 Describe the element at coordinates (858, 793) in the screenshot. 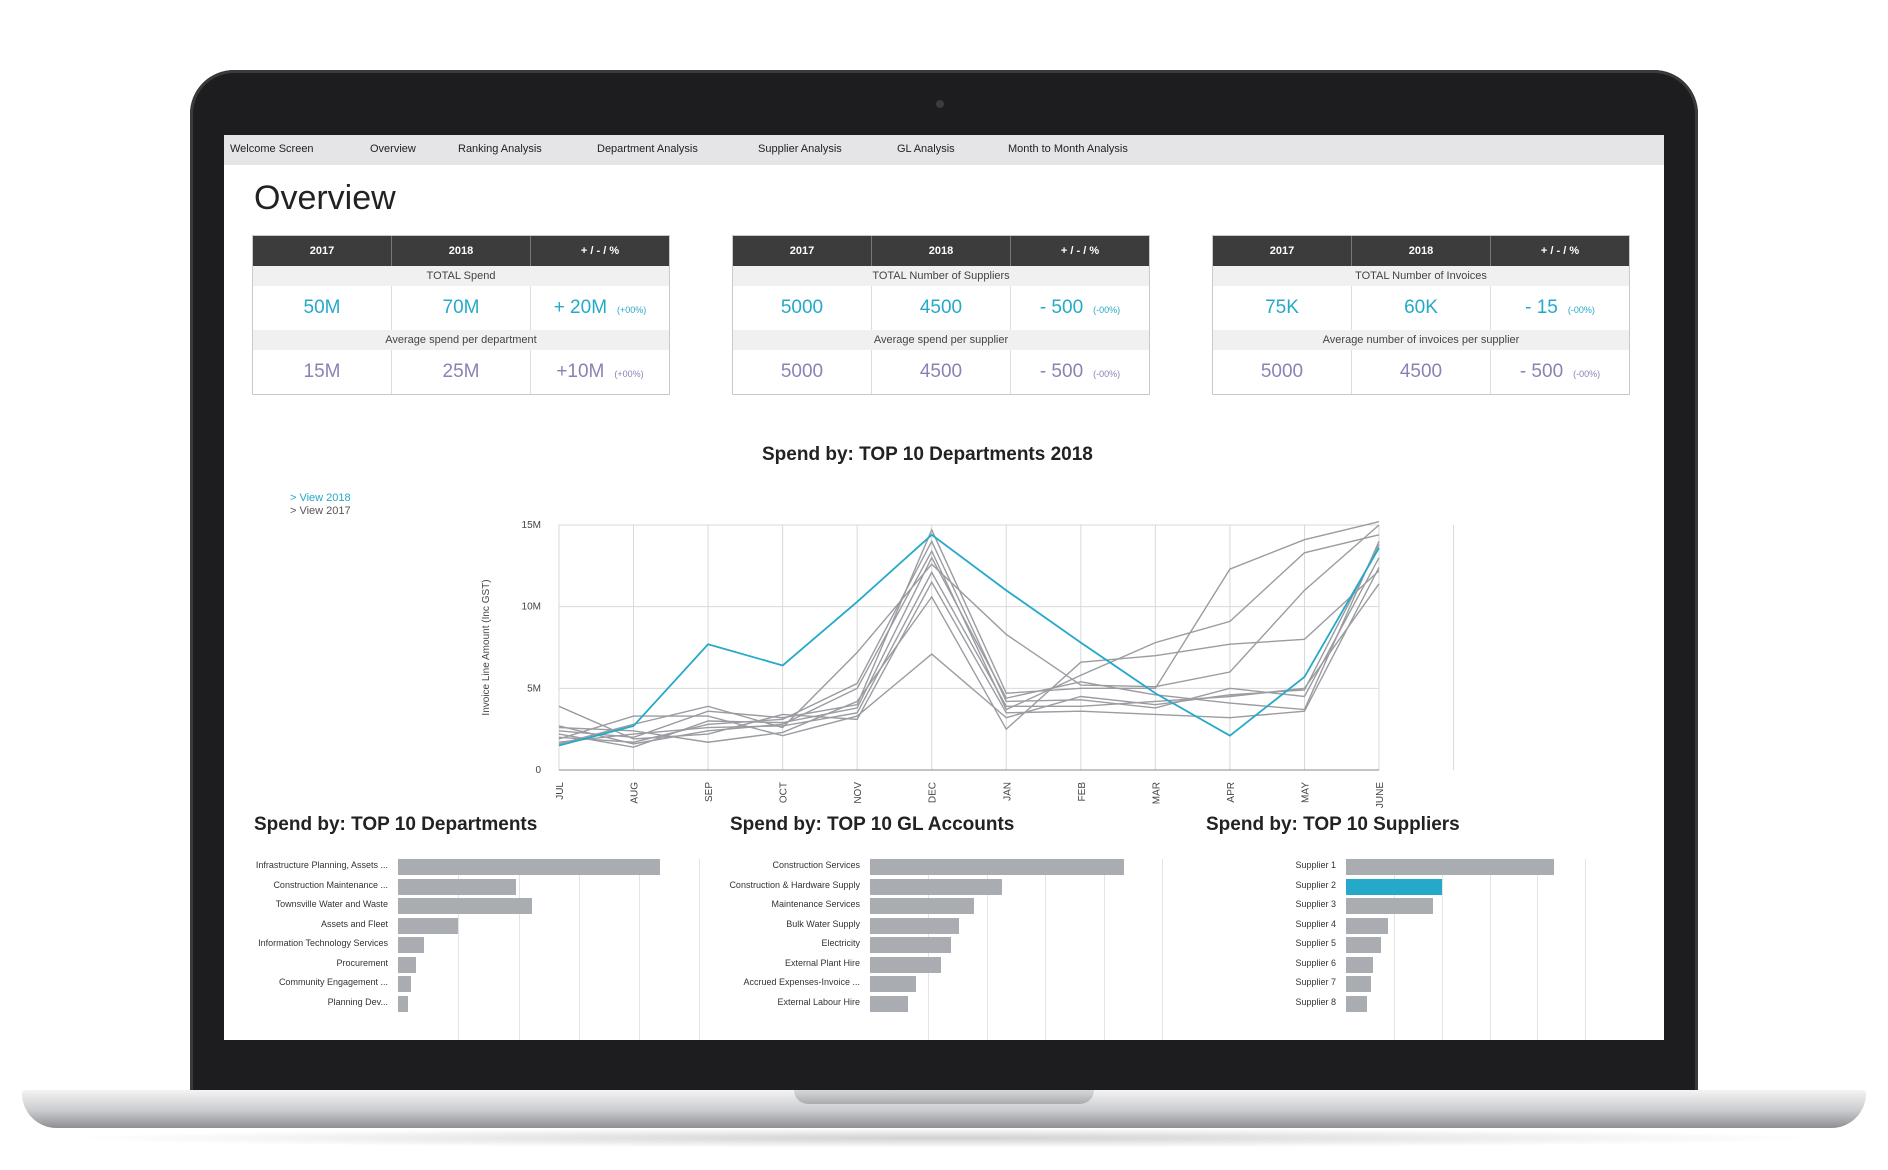

I see `x-tick-label: NOV` at that location.